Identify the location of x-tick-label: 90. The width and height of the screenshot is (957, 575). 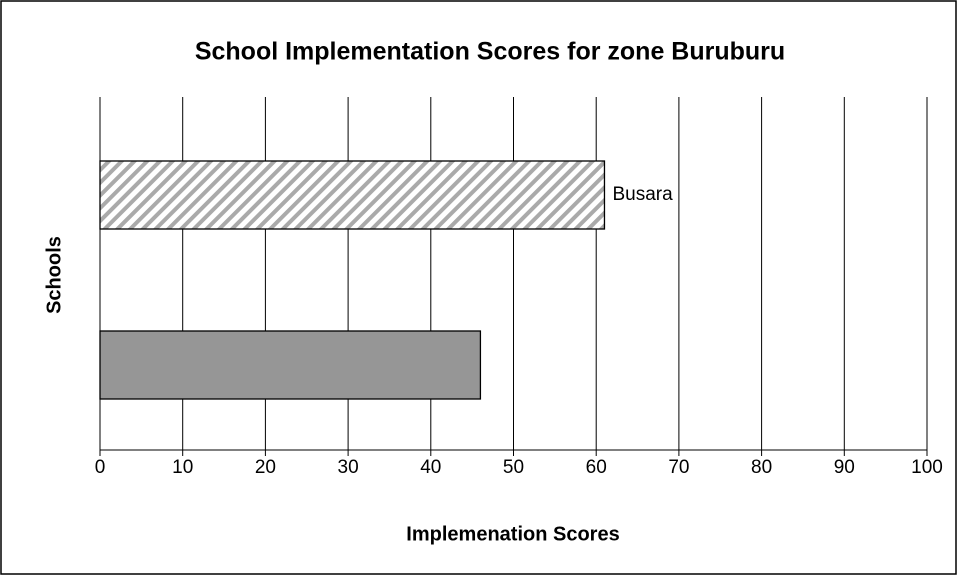
(844, 467).